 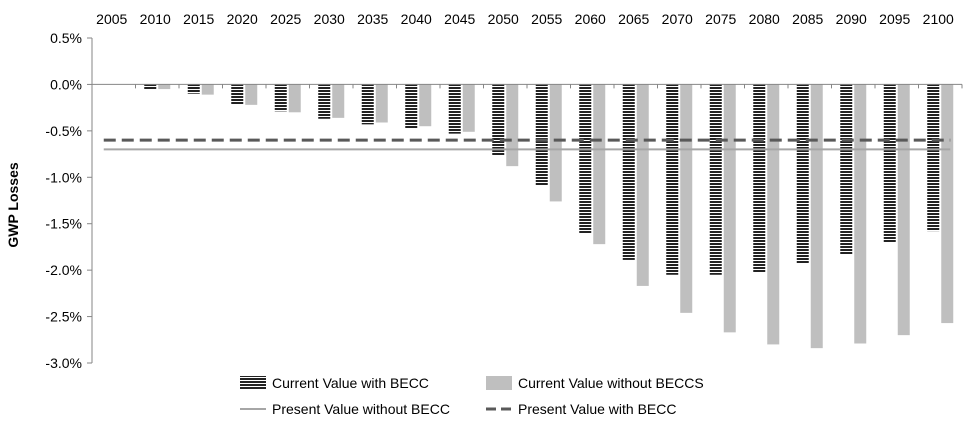 What do you see at coordinates (633, 19) in the screenshot?
I see `x-tick-label: 2065` at bounding box center [633, 19].